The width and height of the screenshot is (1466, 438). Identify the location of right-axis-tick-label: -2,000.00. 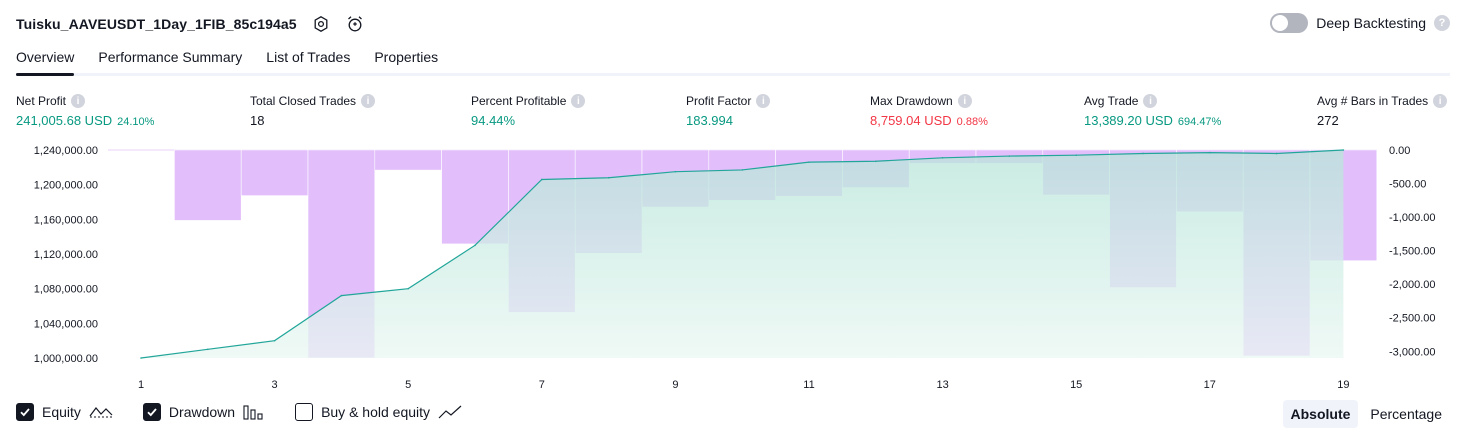
(1412, 285).